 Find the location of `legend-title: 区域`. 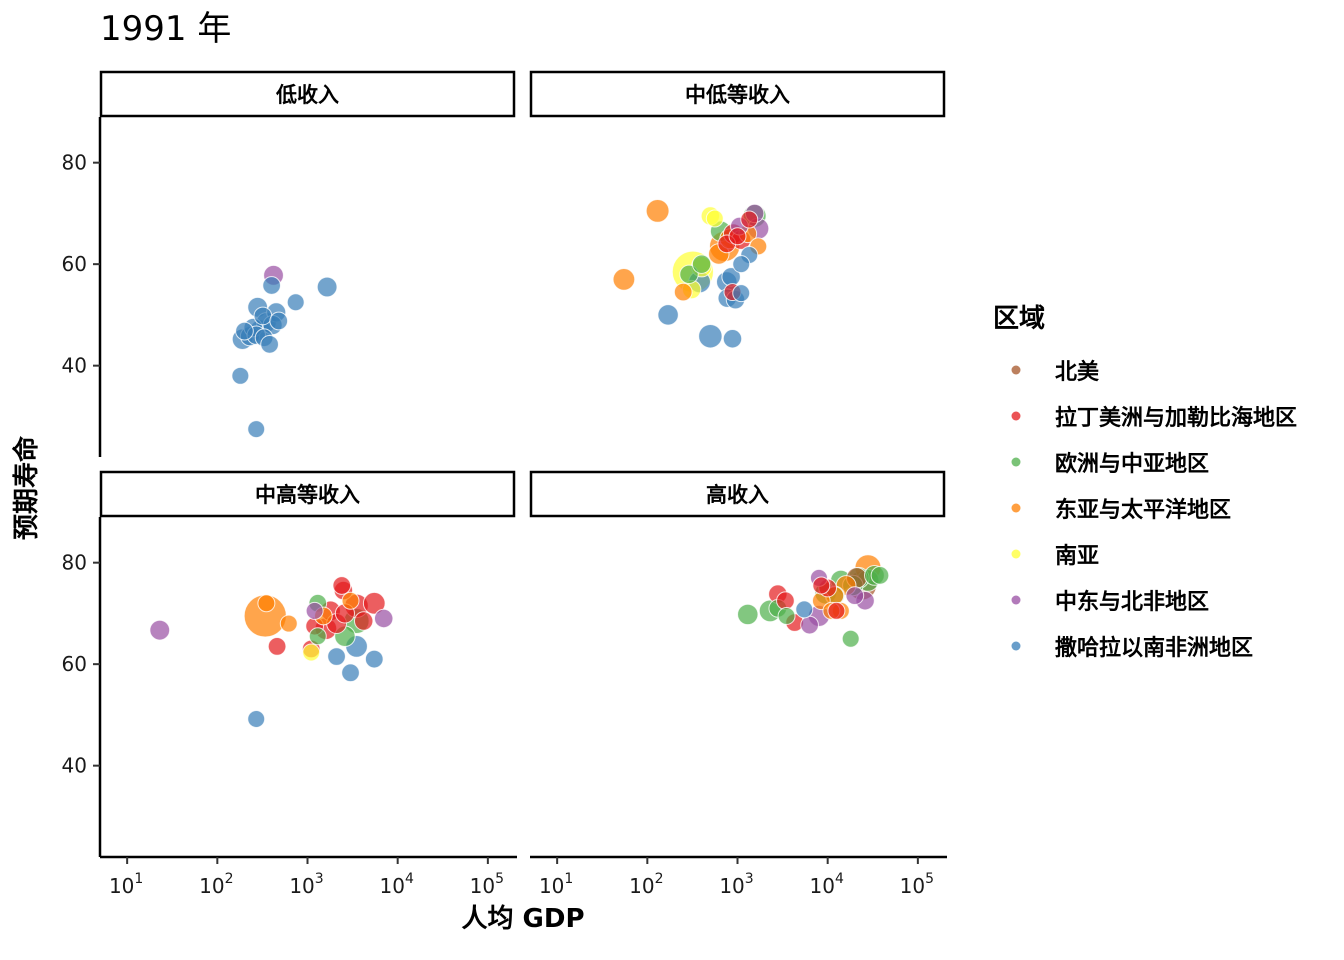

legend-title: 区域 is located at coordinates (1019, 319).